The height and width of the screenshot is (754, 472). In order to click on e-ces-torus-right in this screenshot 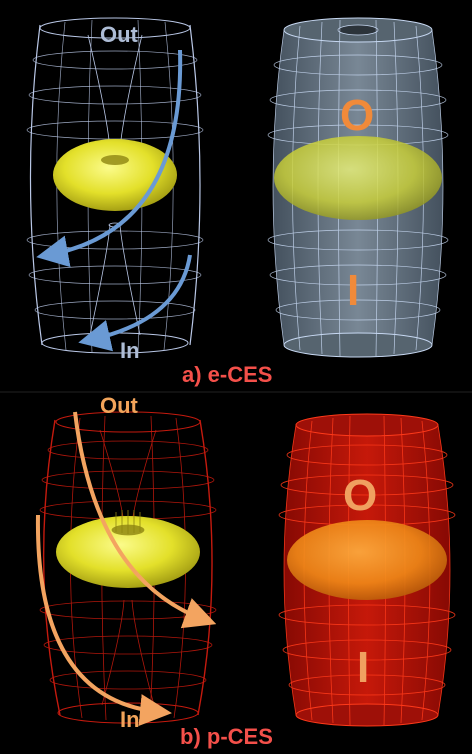, I will do `click(358, 178)`.